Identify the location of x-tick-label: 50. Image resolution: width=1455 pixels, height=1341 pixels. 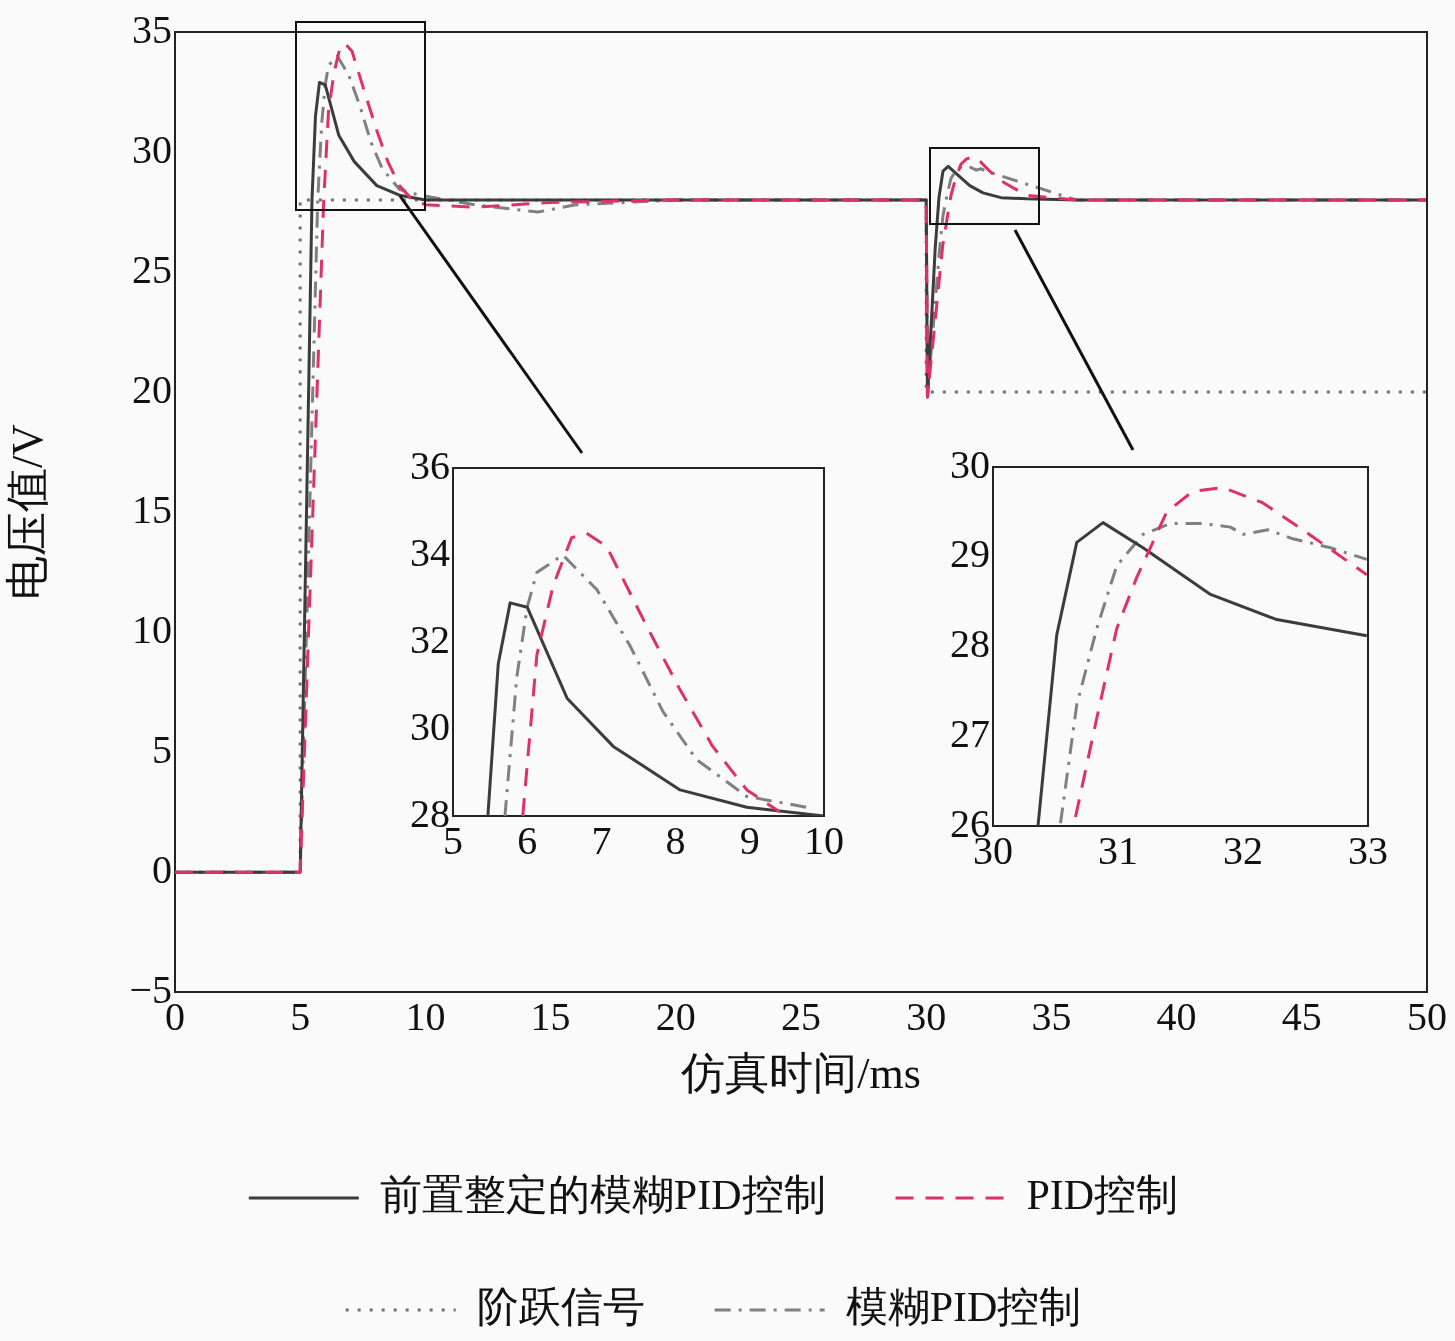
(1427, 1016).